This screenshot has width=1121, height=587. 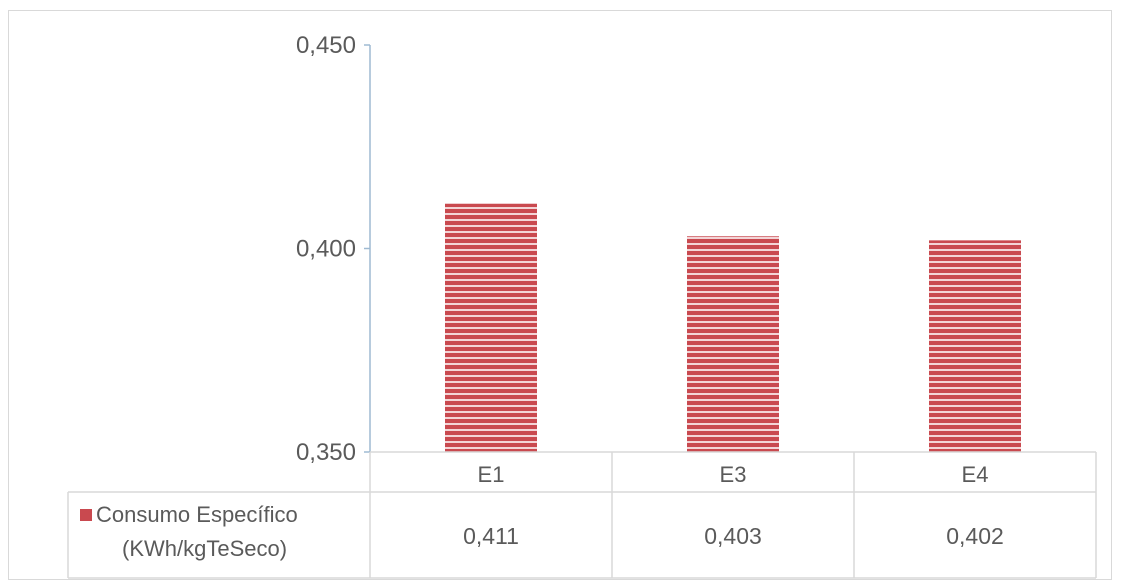 What do you see at coordinates (975, 536) in the screenshot?
I see `table-value-cell: 0,402` at bounding box center [975, 536].